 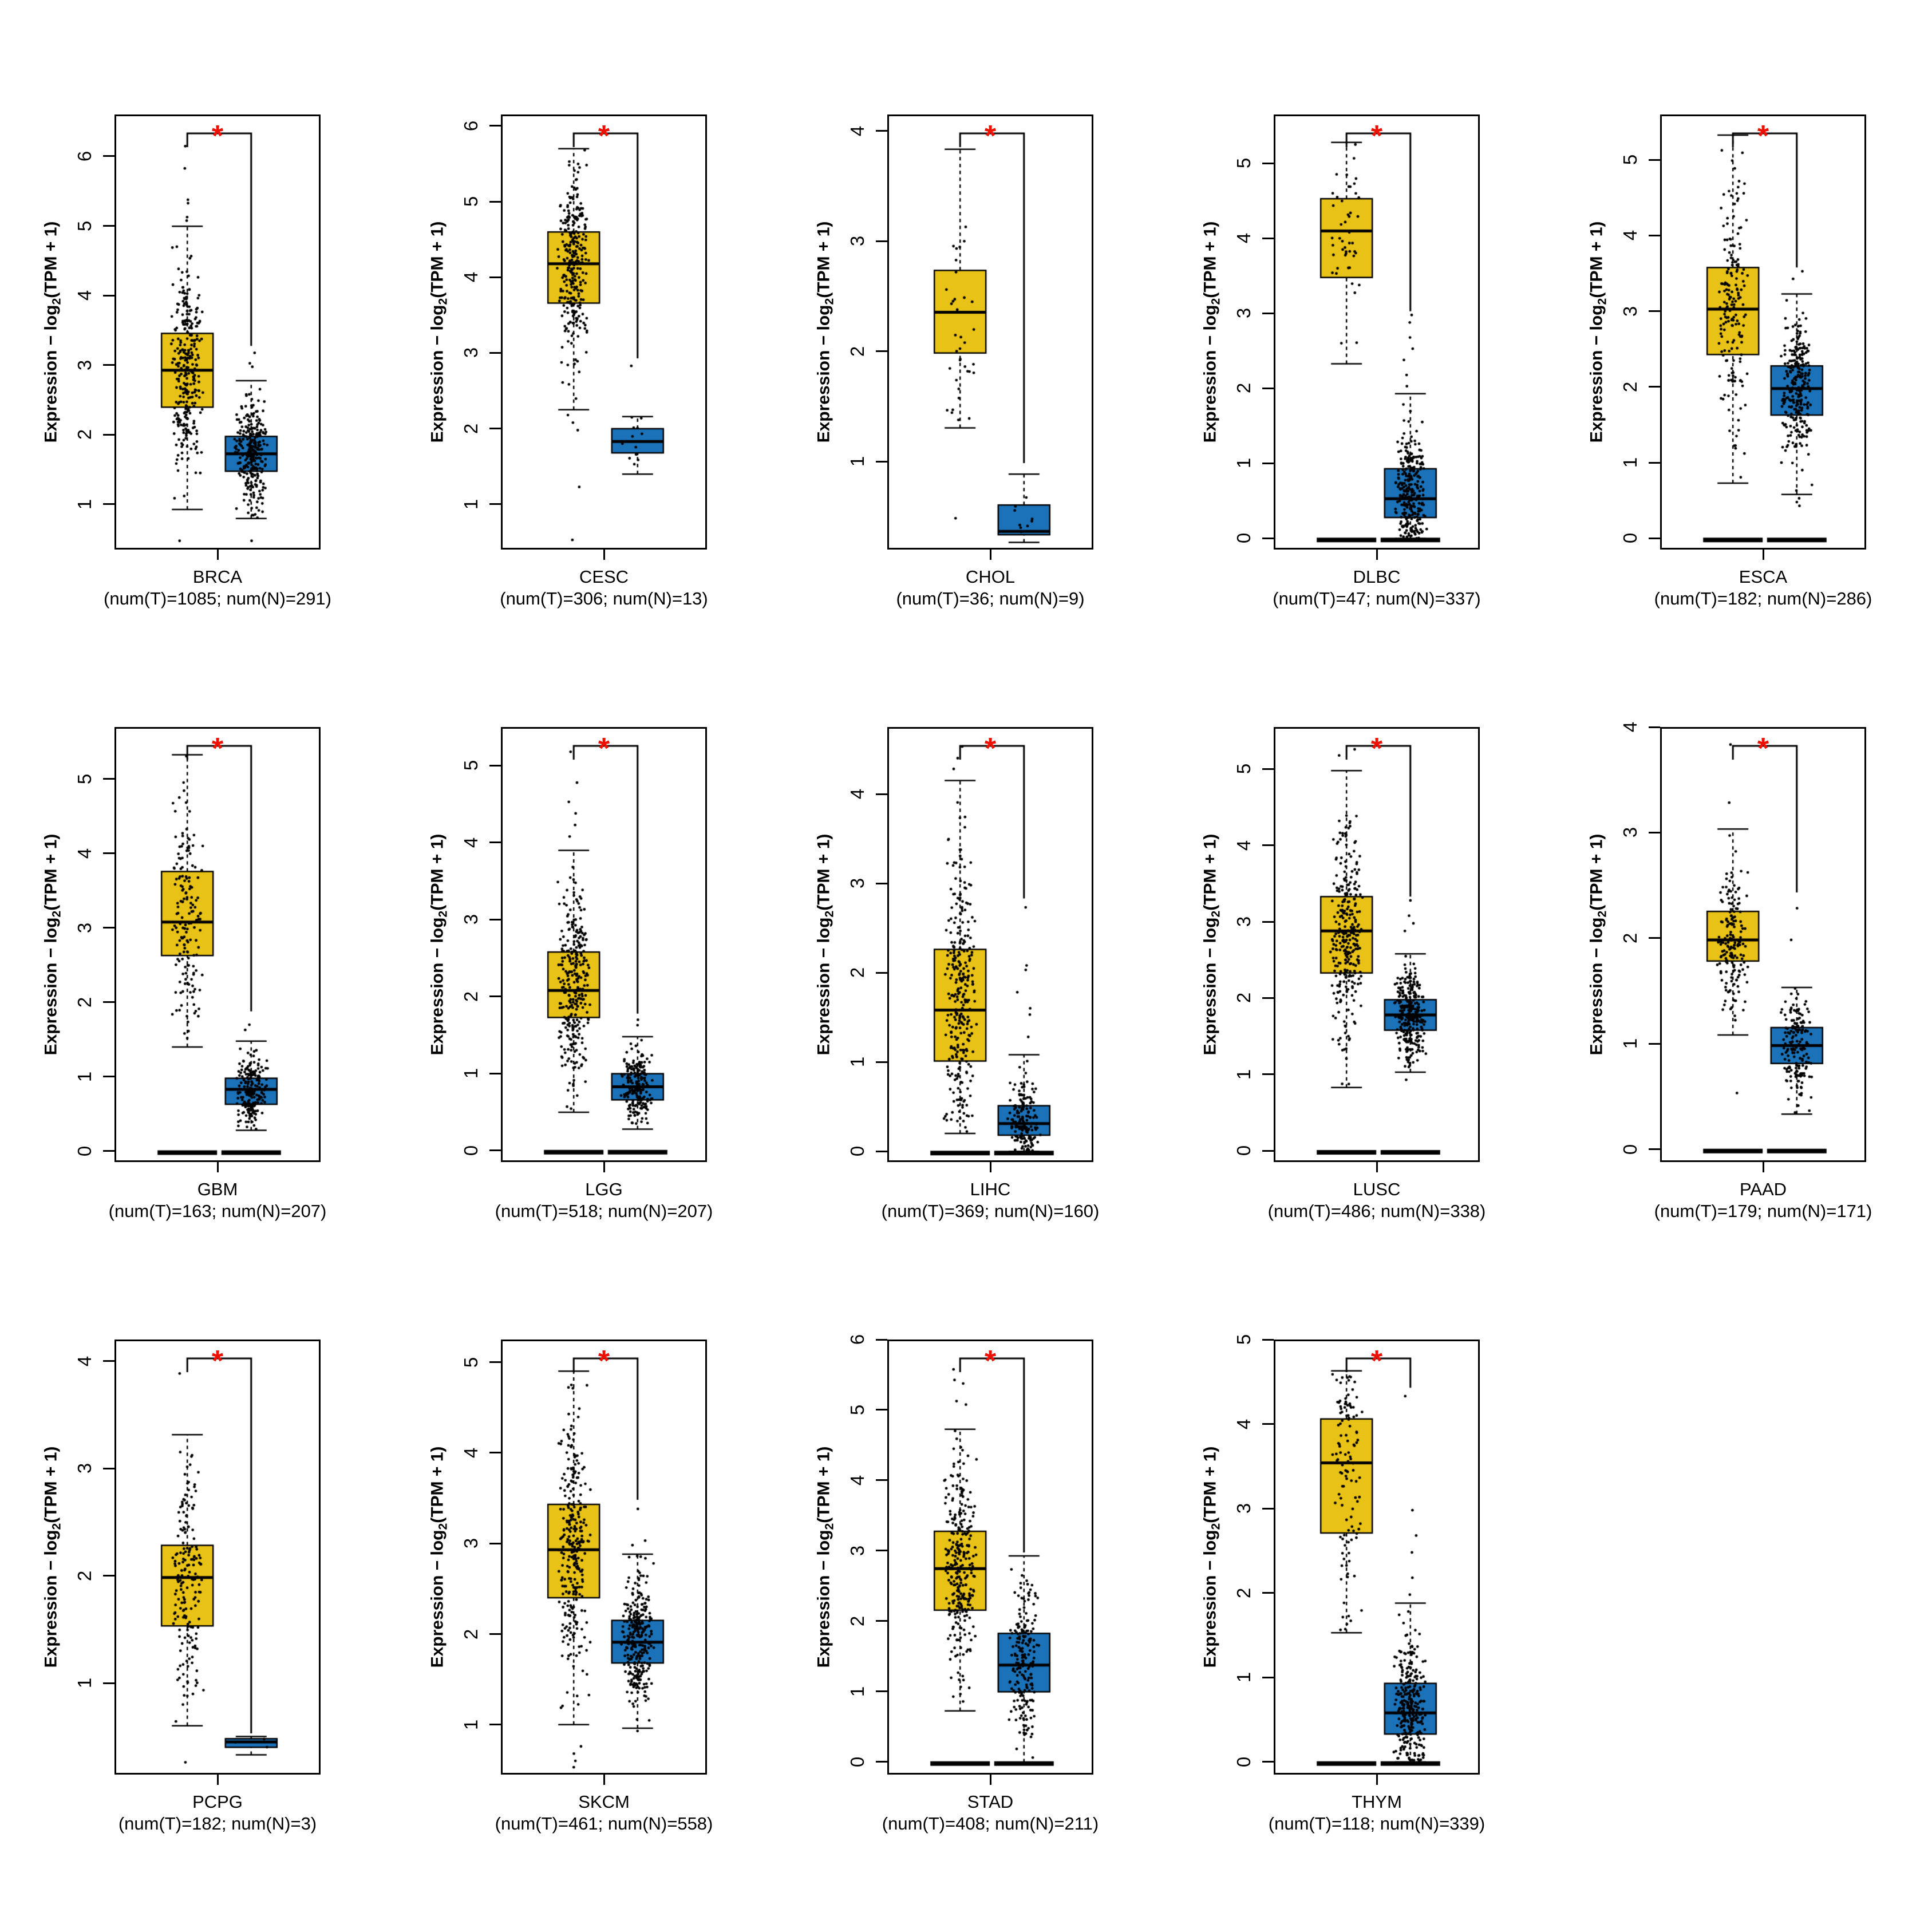 What do you see at coordinates (217, 1189) in the screenshot?
I see `panel-caption-cancer: GBM` at bounding box center [217, 1189].